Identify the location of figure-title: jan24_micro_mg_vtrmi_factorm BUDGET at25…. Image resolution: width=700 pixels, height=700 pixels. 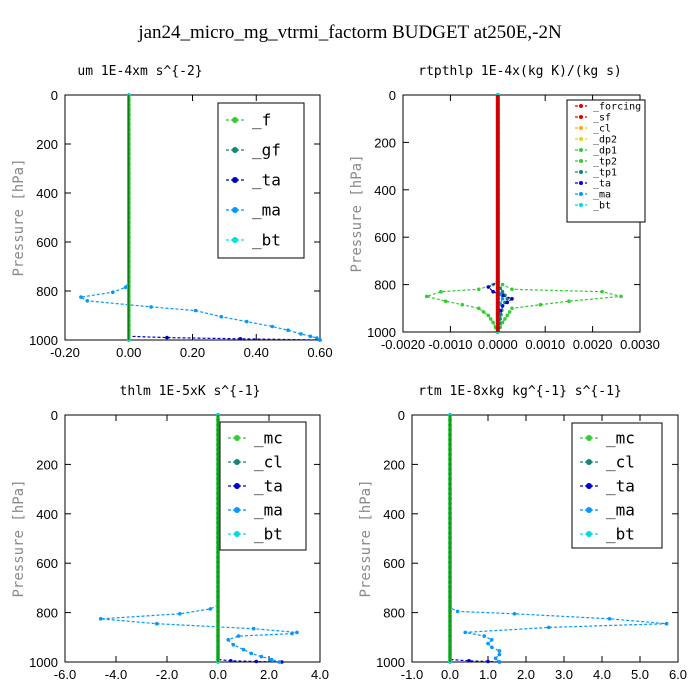
(350, 32).